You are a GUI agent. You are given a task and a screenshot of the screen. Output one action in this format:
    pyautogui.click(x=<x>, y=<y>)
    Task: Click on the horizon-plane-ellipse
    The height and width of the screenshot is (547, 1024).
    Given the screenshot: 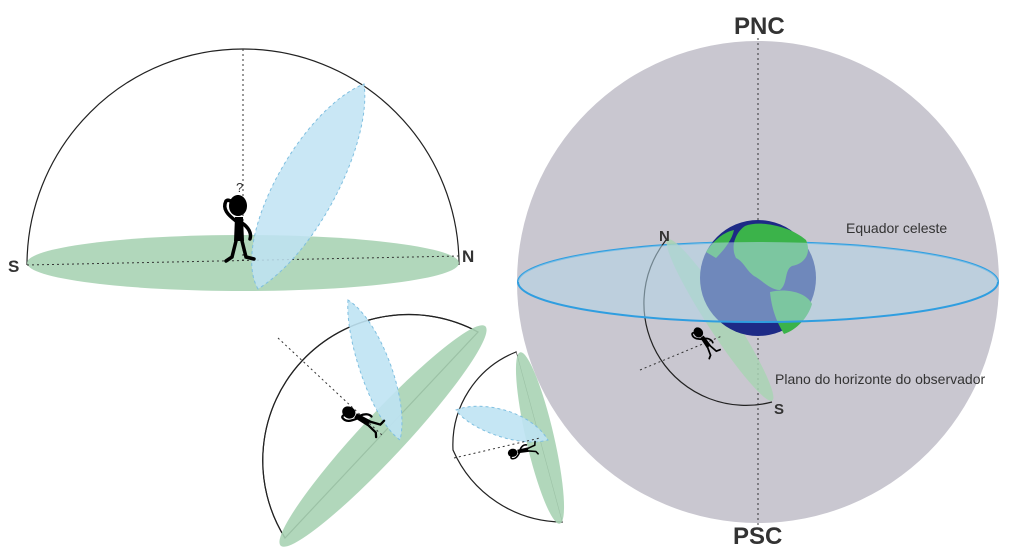 What is the action you would take?
    pyautogui.click(x=243, y=263)
    